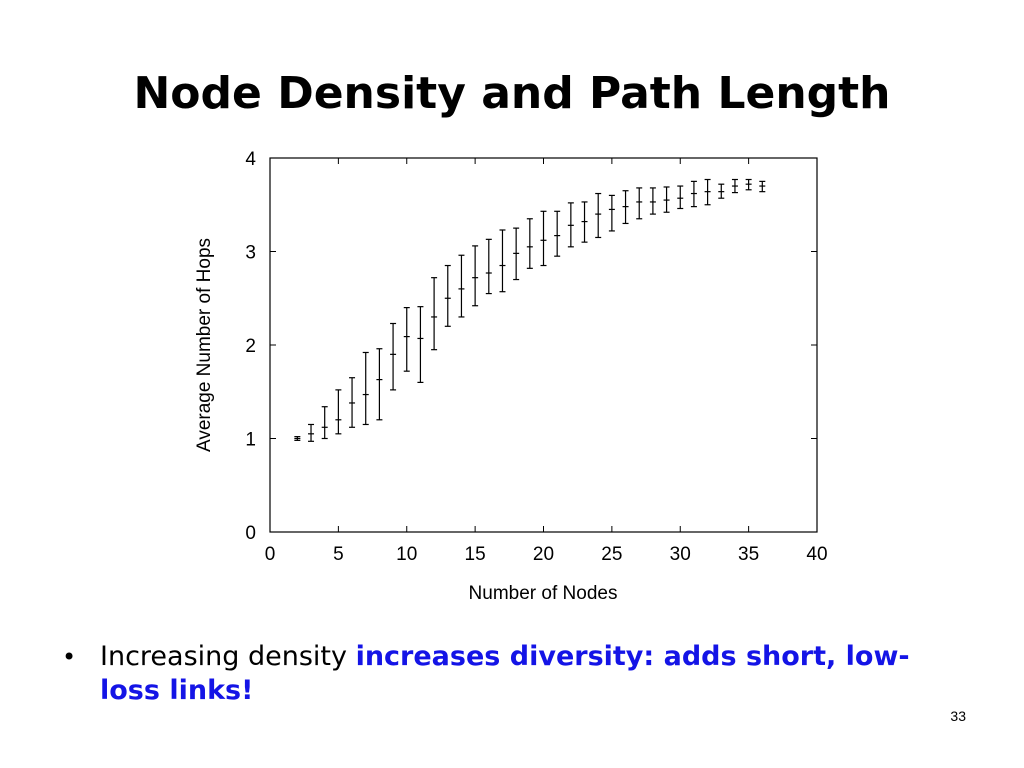  What do you see at coordinates (270, 554) in the screenshot?
I see `x-tick-label: 0` at bounding box center [270, 554].